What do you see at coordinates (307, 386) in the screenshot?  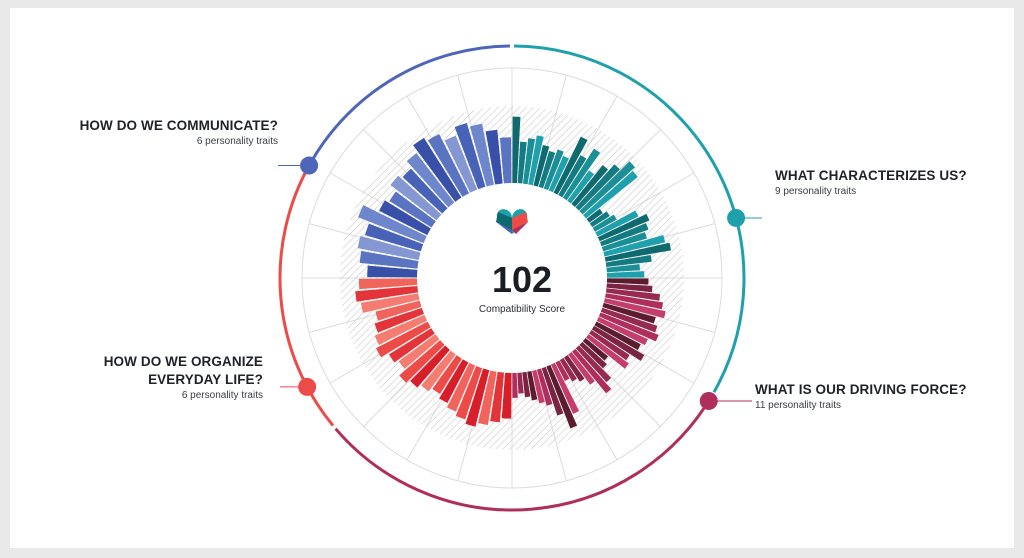 I see `connector-dot-organize` at bounding box center [307, 386].